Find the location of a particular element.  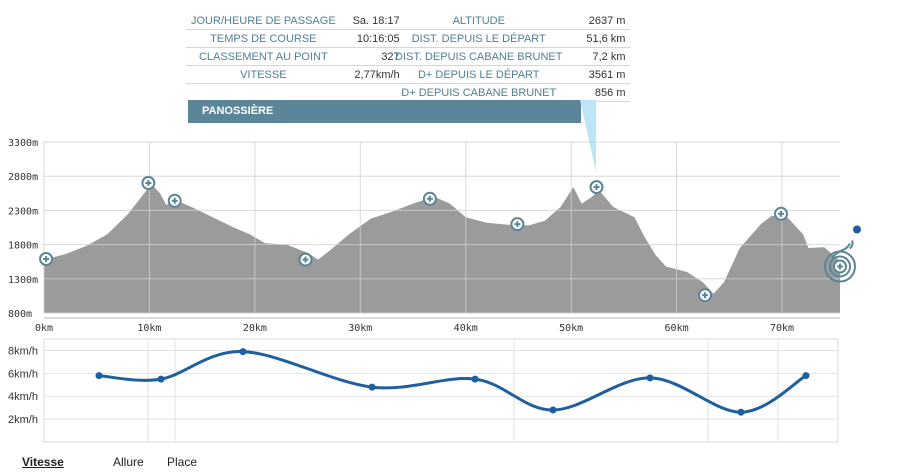

x-tick-label: 10km is located at coordinates (149, 328).